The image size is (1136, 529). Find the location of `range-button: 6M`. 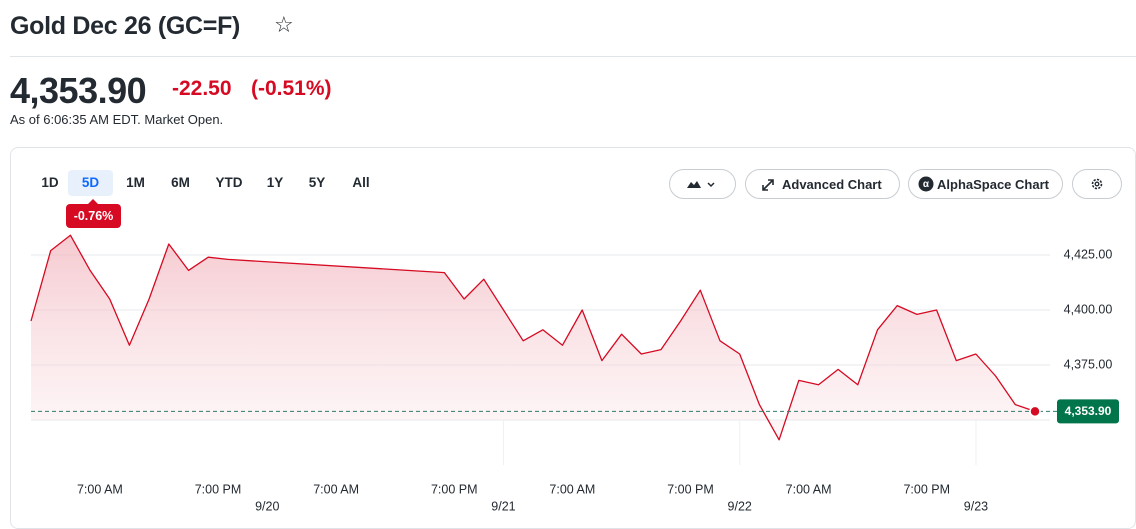

range-button: 6M is located at coordinates (180, 182).